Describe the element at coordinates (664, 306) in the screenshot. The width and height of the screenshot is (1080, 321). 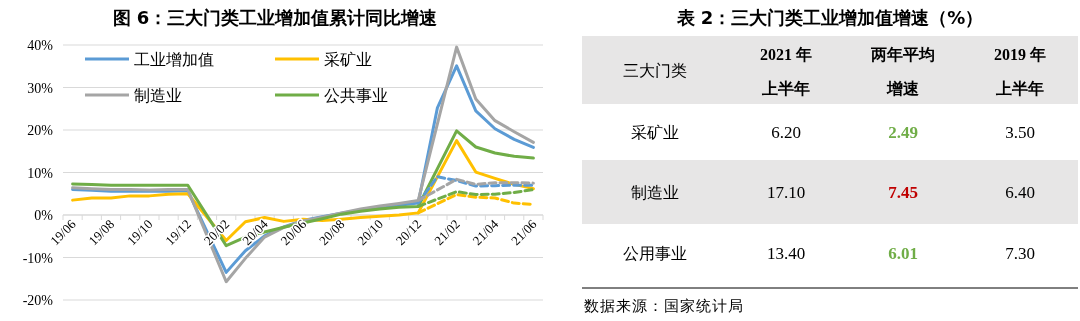
I see `source-note: 数据来源：国家统计局` at that location.